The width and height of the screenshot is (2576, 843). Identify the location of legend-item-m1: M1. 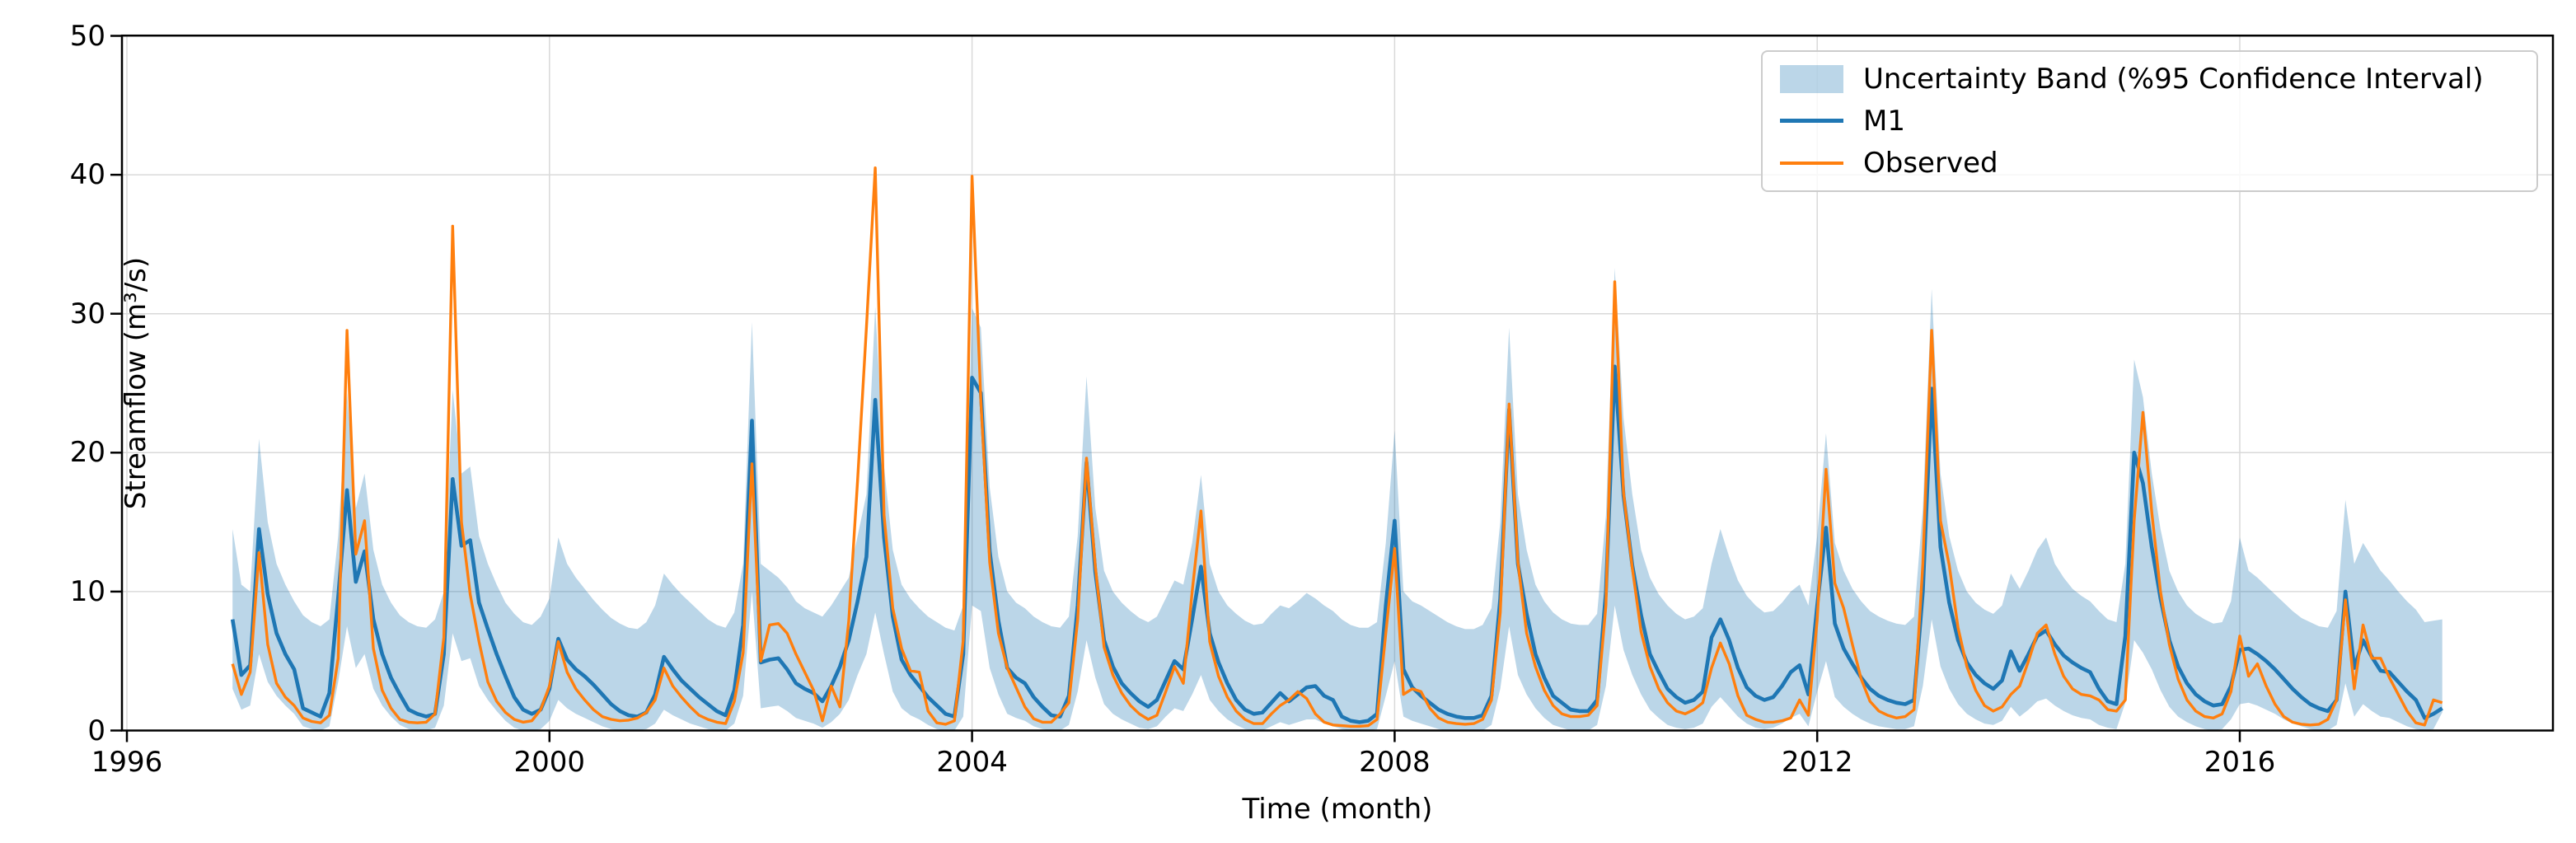
(2149, 121).